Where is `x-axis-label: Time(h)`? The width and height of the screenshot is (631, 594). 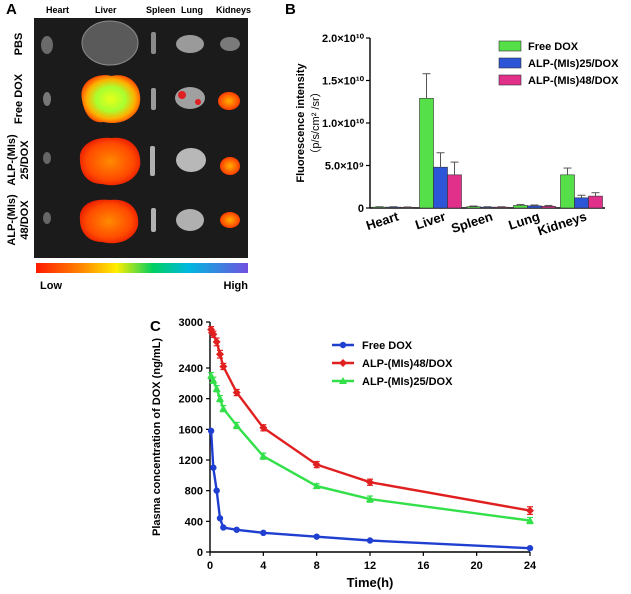
x-axis-label: Time(h) is located at coordinates (370, 582).